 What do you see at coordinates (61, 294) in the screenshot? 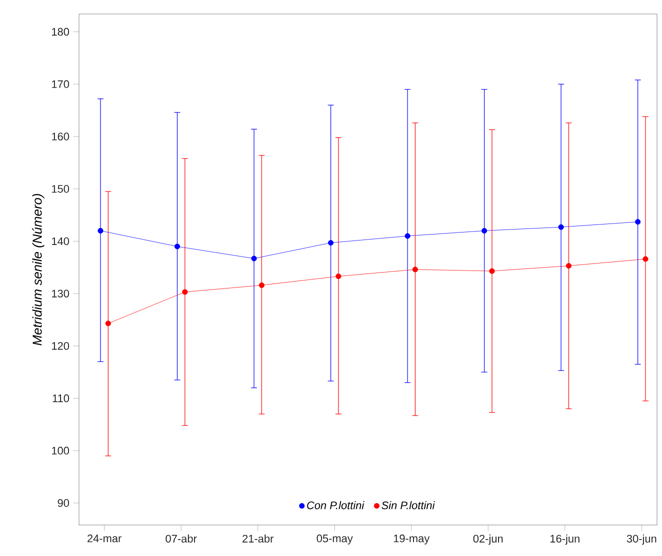
I see `y-tick-label: 130` at bounding box center [61, 294].